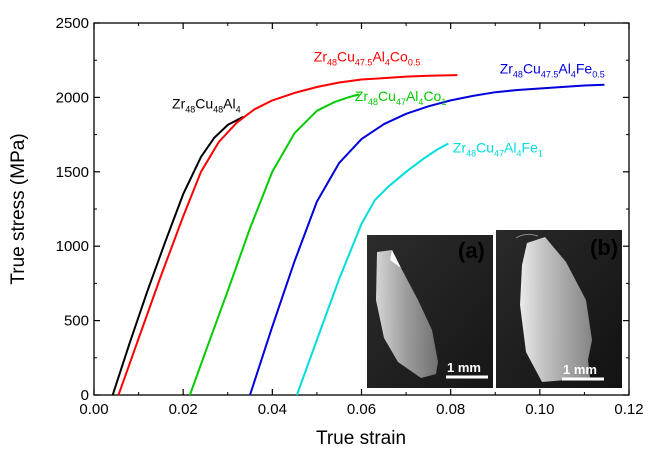 The image size is (649, 452). What do you see at coordinates (272, 409) in the screenshot?
I see `x-tick-label: 0.04` at bounding box center [272, 409].